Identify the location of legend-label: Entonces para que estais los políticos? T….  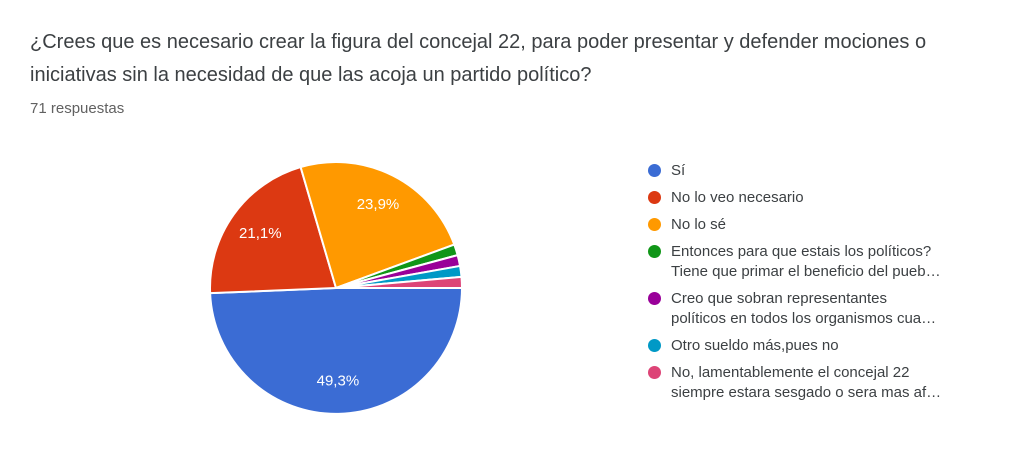
(806, 261).